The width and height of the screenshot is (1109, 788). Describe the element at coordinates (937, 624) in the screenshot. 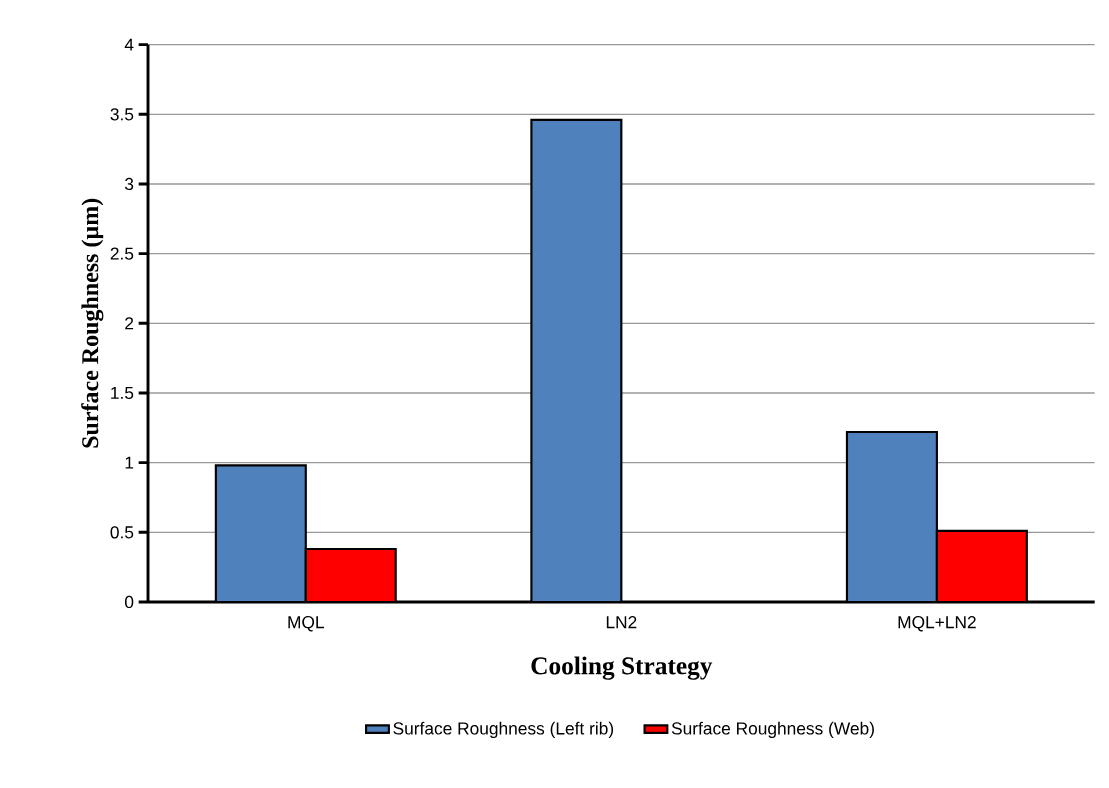

I see `x-tick-label: MQL+LN2` at that location.